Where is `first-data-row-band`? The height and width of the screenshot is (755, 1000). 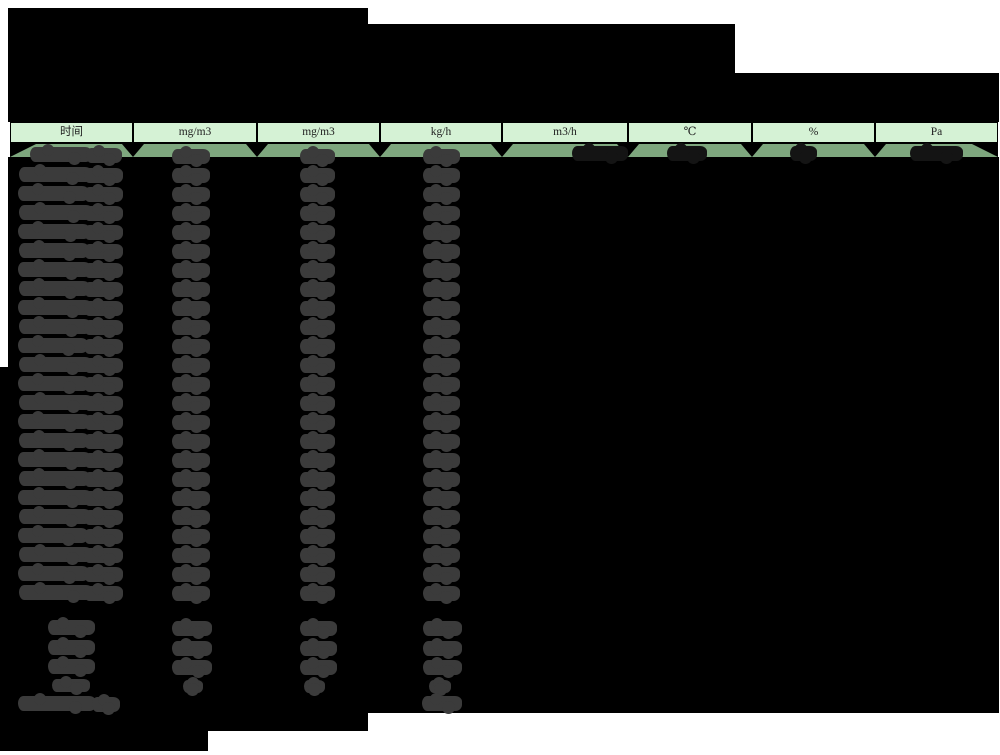
first-data-row-band is located at coordinates (504, 150).